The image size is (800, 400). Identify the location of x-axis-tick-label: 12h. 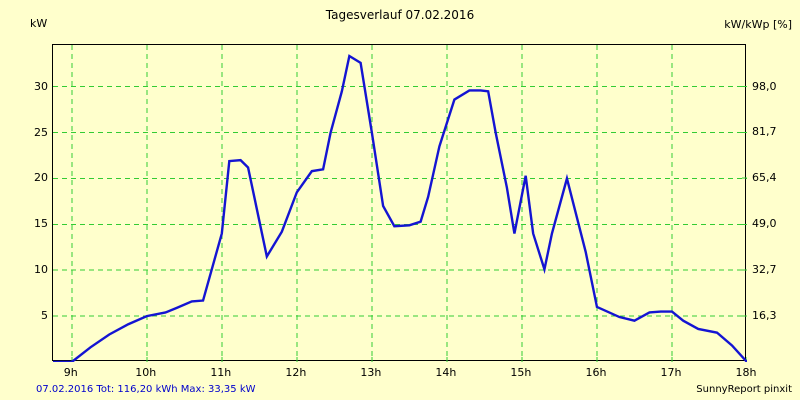
(296, 372).